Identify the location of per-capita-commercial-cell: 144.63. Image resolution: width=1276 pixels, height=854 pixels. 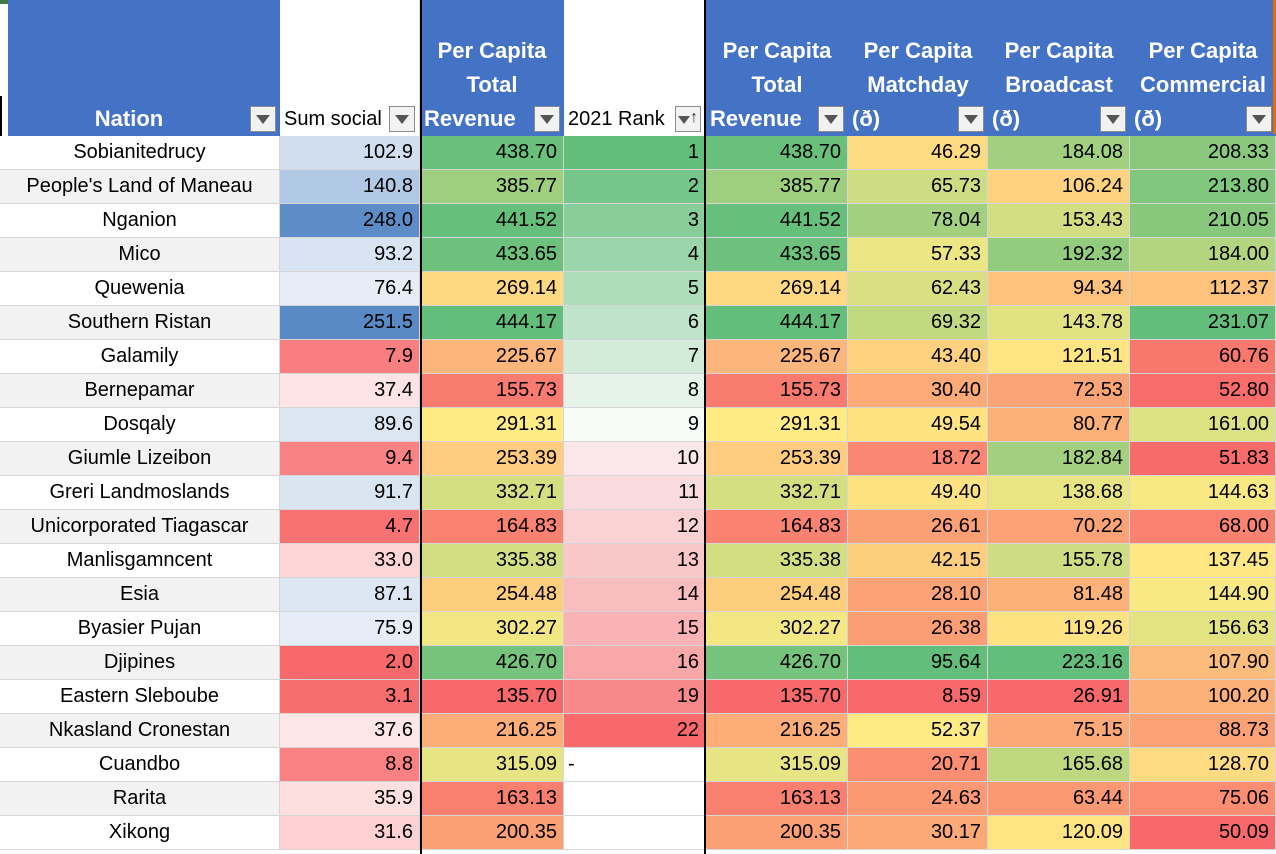
(1203, 493).